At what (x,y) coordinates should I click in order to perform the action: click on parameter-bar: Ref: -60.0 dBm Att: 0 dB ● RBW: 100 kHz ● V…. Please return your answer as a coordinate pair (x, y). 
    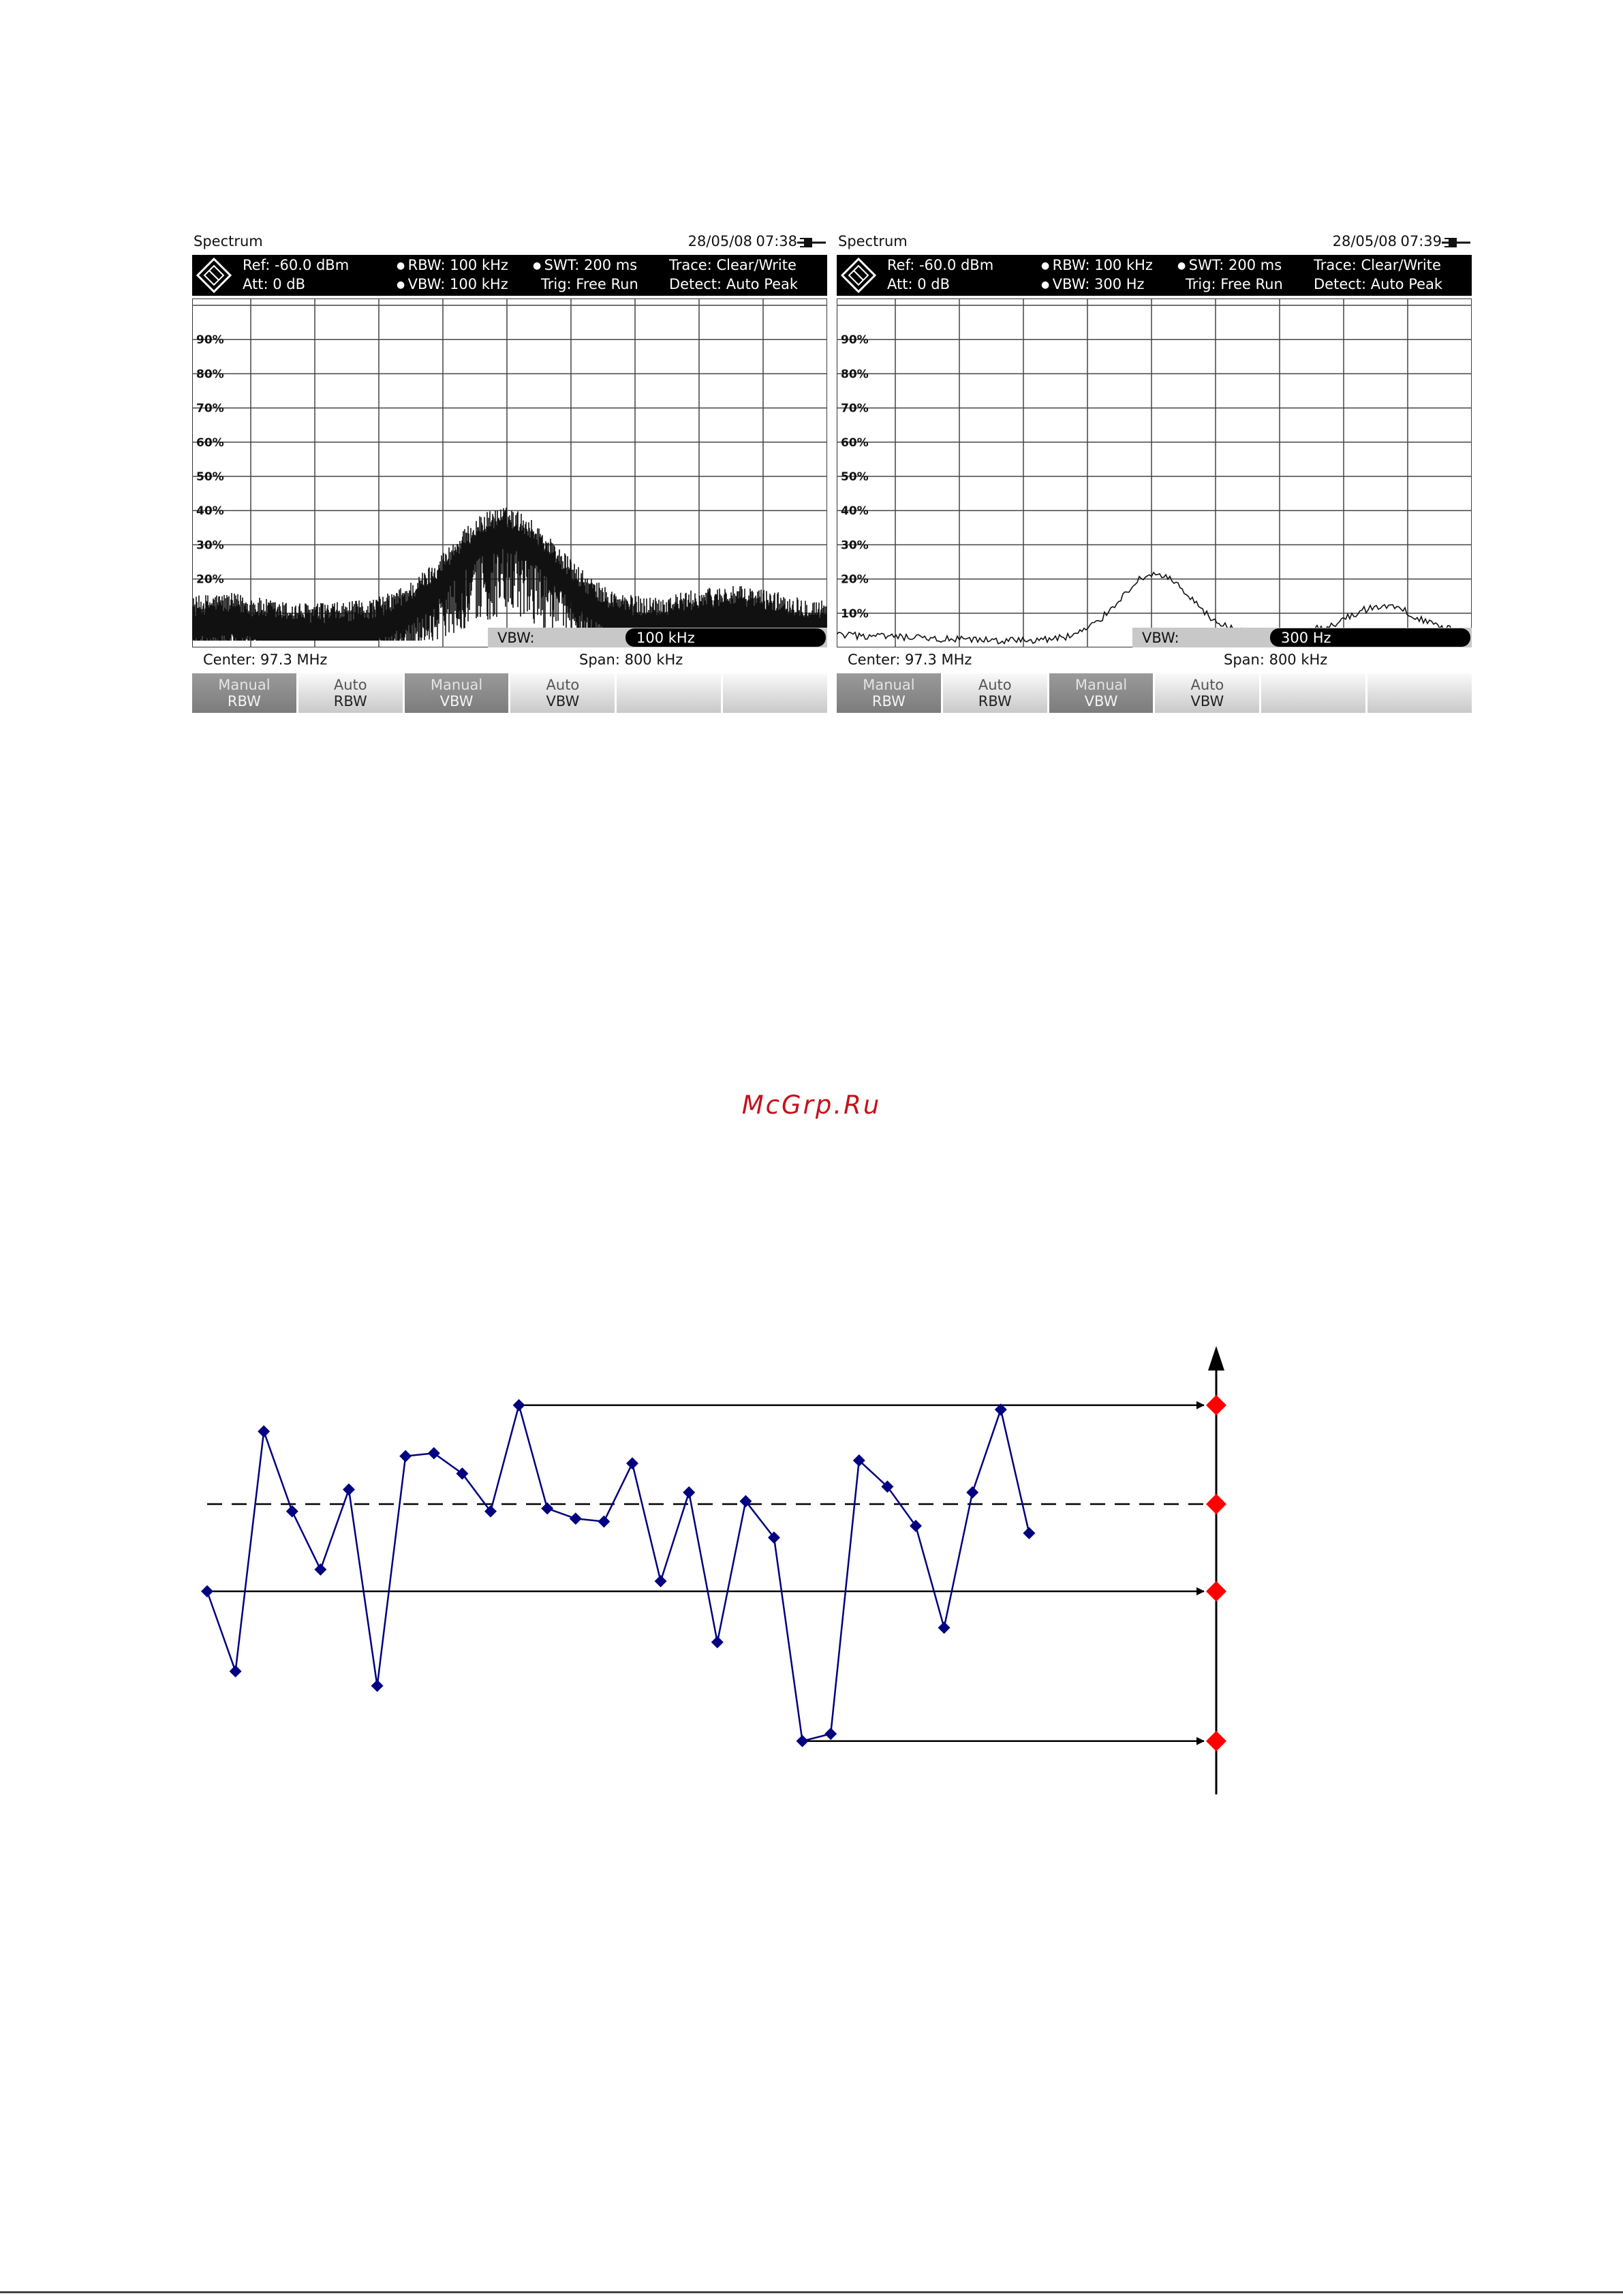
    Looking at the image, I should click on (509, 276).